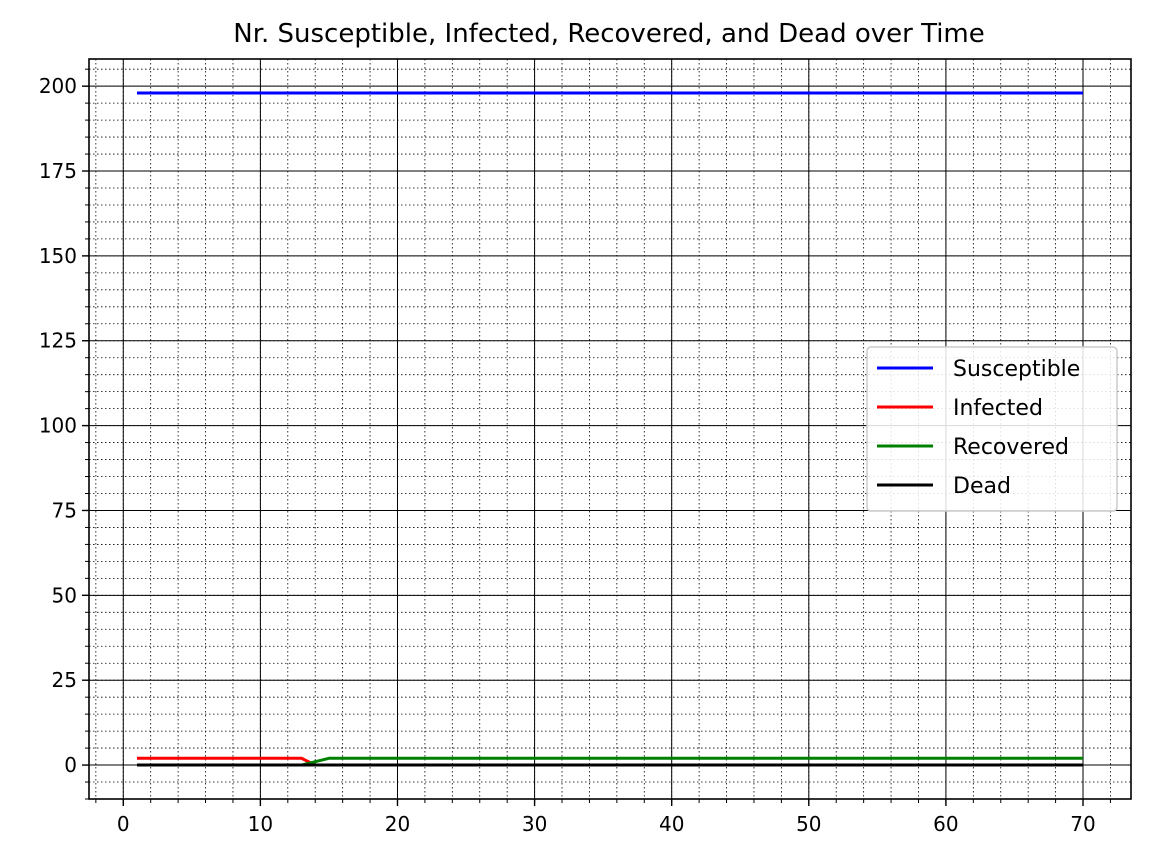 This screenshot has height=862, width=1149. Describe the element at coordinates (534, 824) in the screenshot. I see `x-tick-label: 30` at that location.